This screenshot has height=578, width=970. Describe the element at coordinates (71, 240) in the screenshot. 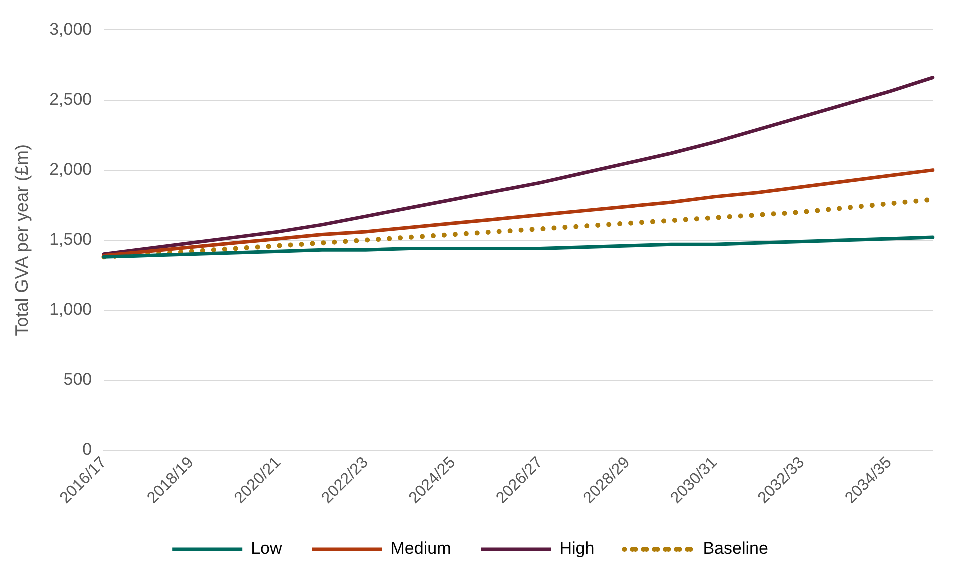

I see `y-tick-label: 1,500` at that location.